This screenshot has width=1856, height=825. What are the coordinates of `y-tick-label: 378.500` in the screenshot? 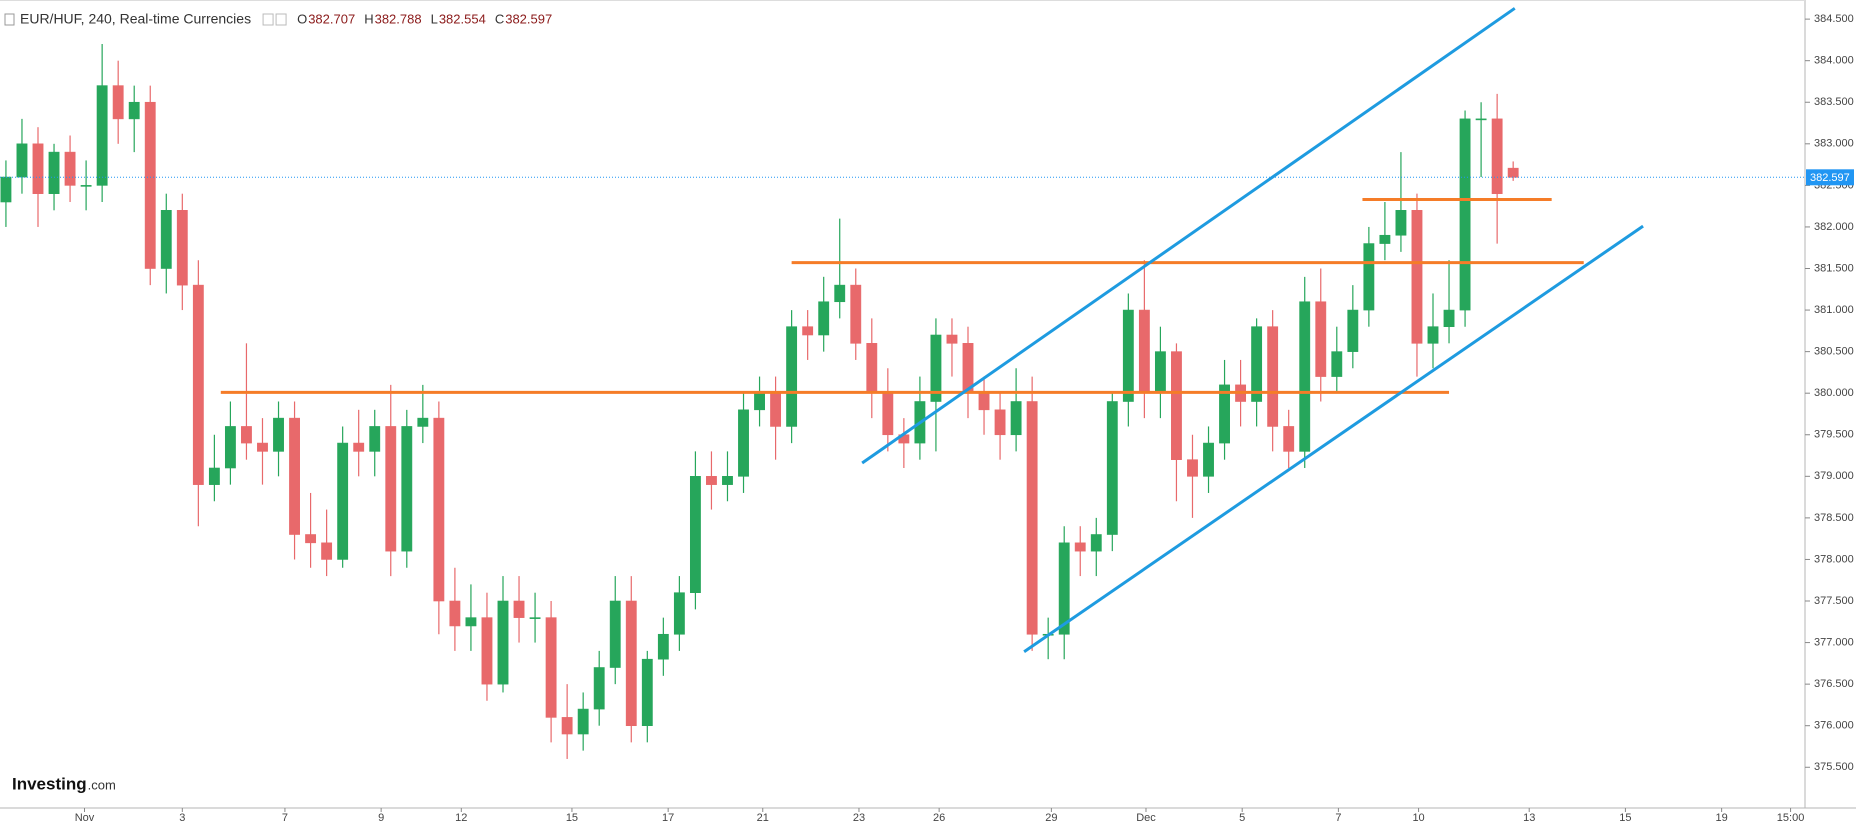 It's located at (1834, 518).